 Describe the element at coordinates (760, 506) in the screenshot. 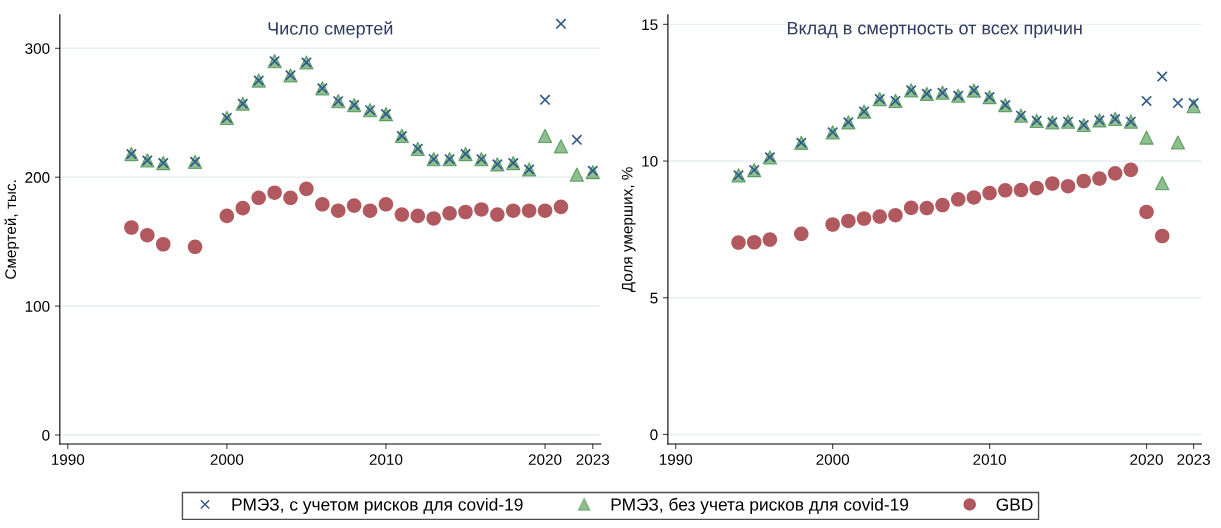

I see `legend-label: РМЭЗ, без учета рисков для covid-19` at that location.